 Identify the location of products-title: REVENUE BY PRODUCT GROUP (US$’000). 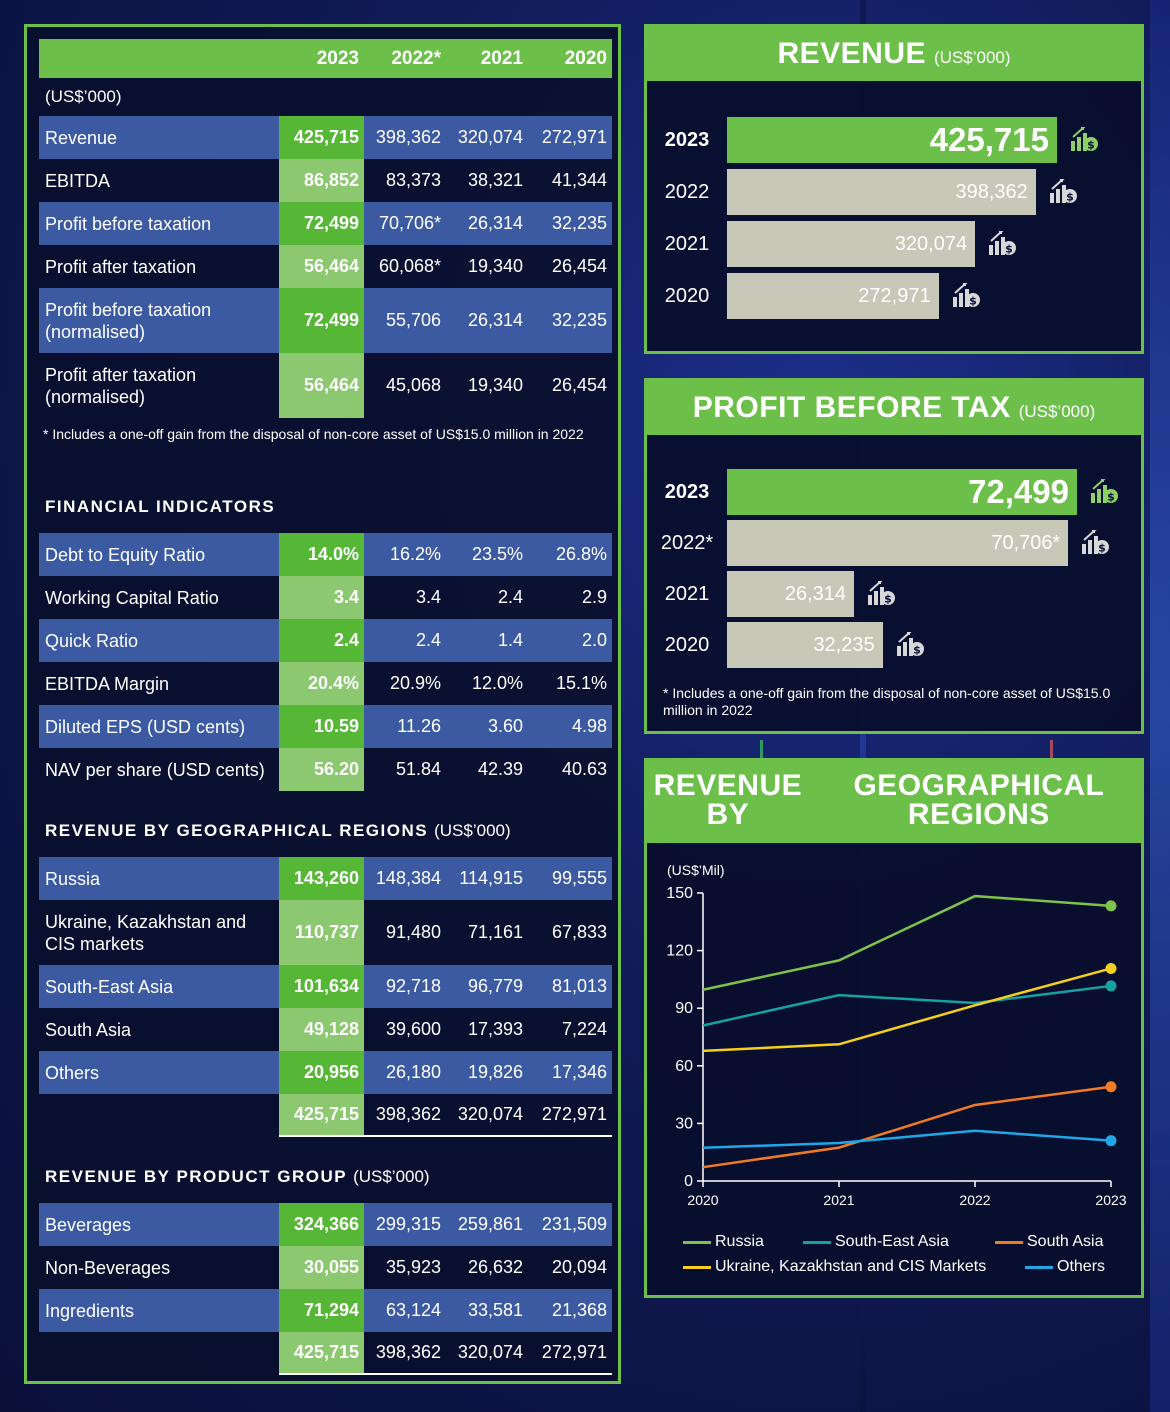
(325, 1177).